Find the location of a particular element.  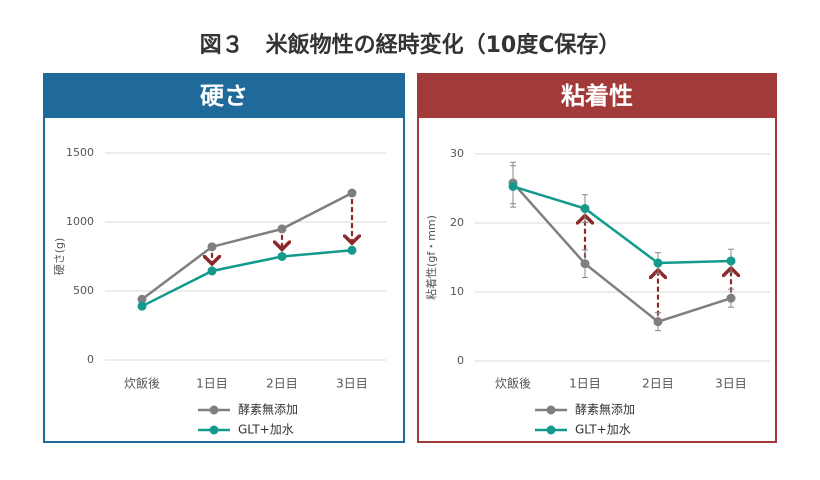

y-tick-label: 1000 is located at coordinates (80, 221).